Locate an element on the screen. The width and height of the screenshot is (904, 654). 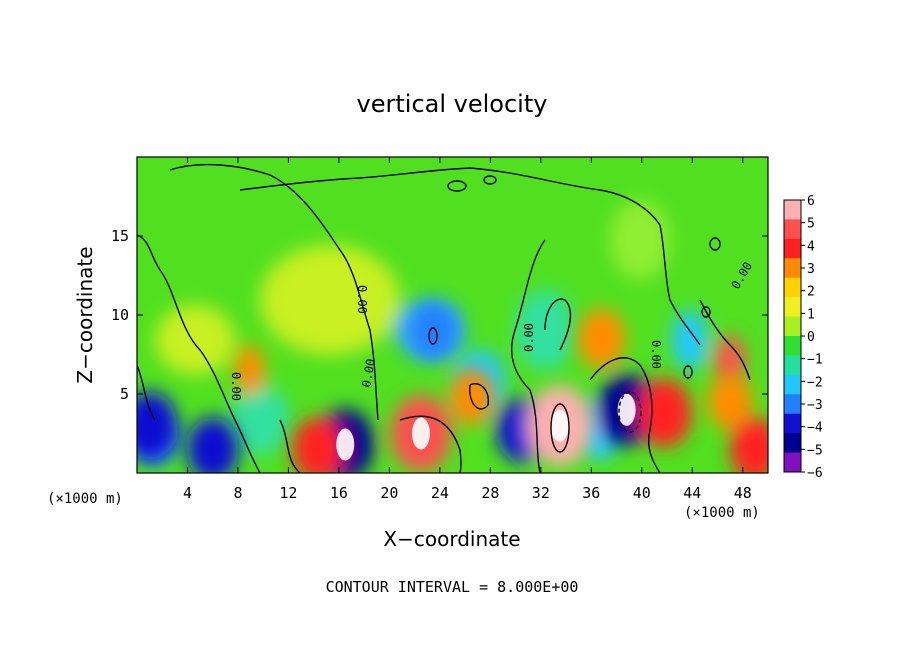
x-tick-label: 12 is located at coordinates (288, 493).